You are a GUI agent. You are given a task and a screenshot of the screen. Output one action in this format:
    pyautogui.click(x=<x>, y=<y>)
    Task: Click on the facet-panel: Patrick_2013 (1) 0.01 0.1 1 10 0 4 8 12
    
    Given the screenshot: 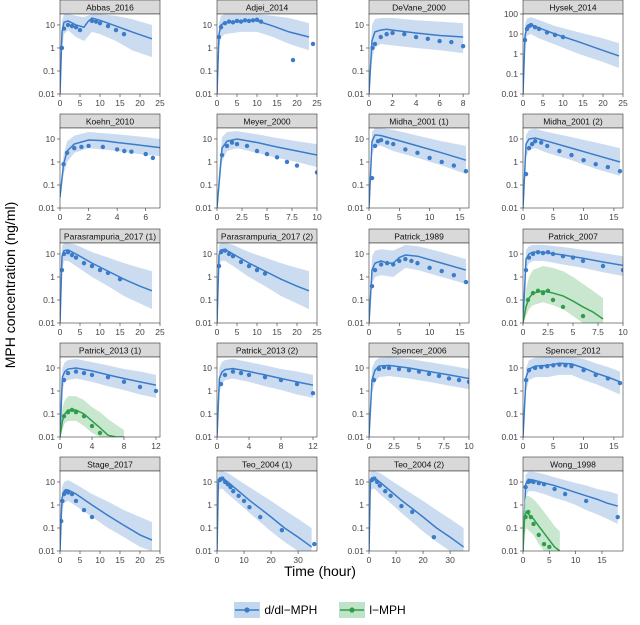 What is the action you would take?
    pyautogui.click(x=99, y=396)
    